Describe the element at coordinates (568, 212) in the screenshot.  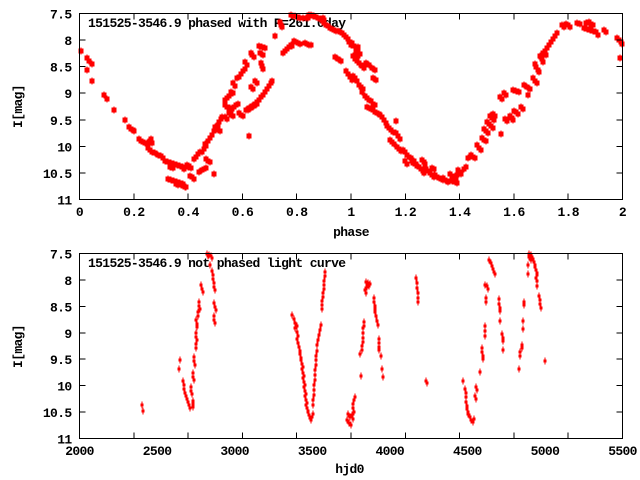
I see `svg-text: 1.8` at that location.